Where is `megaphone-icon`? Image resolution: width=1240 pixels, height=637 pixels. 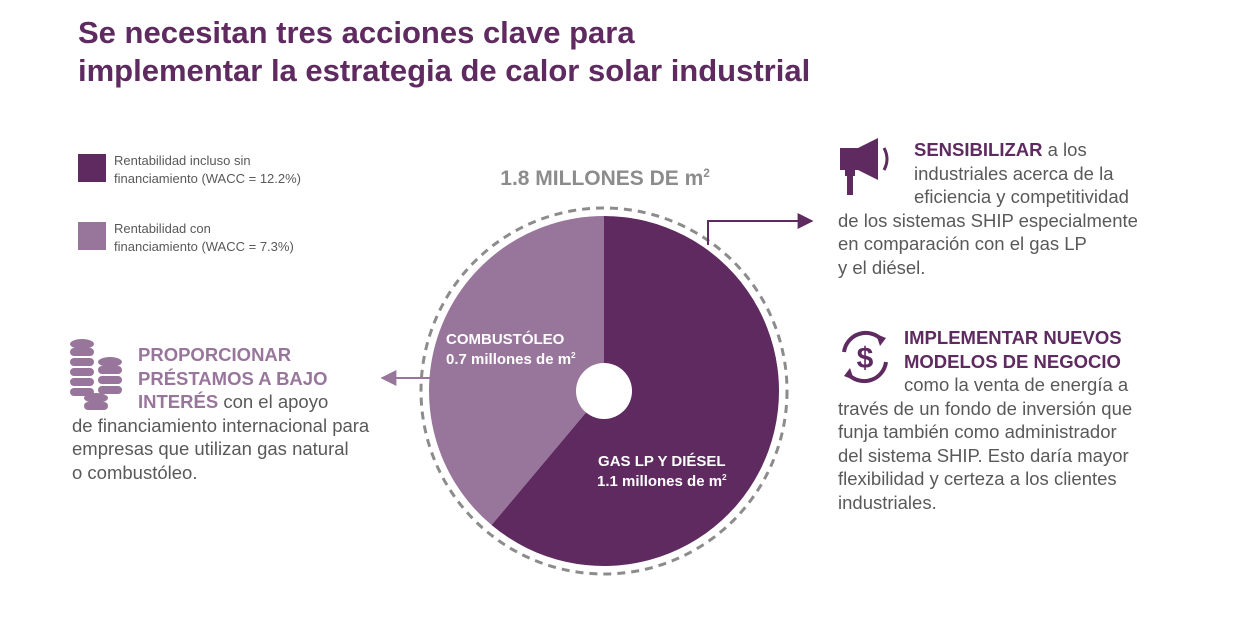 megaphone-icon is located at coordinates (864, 166).